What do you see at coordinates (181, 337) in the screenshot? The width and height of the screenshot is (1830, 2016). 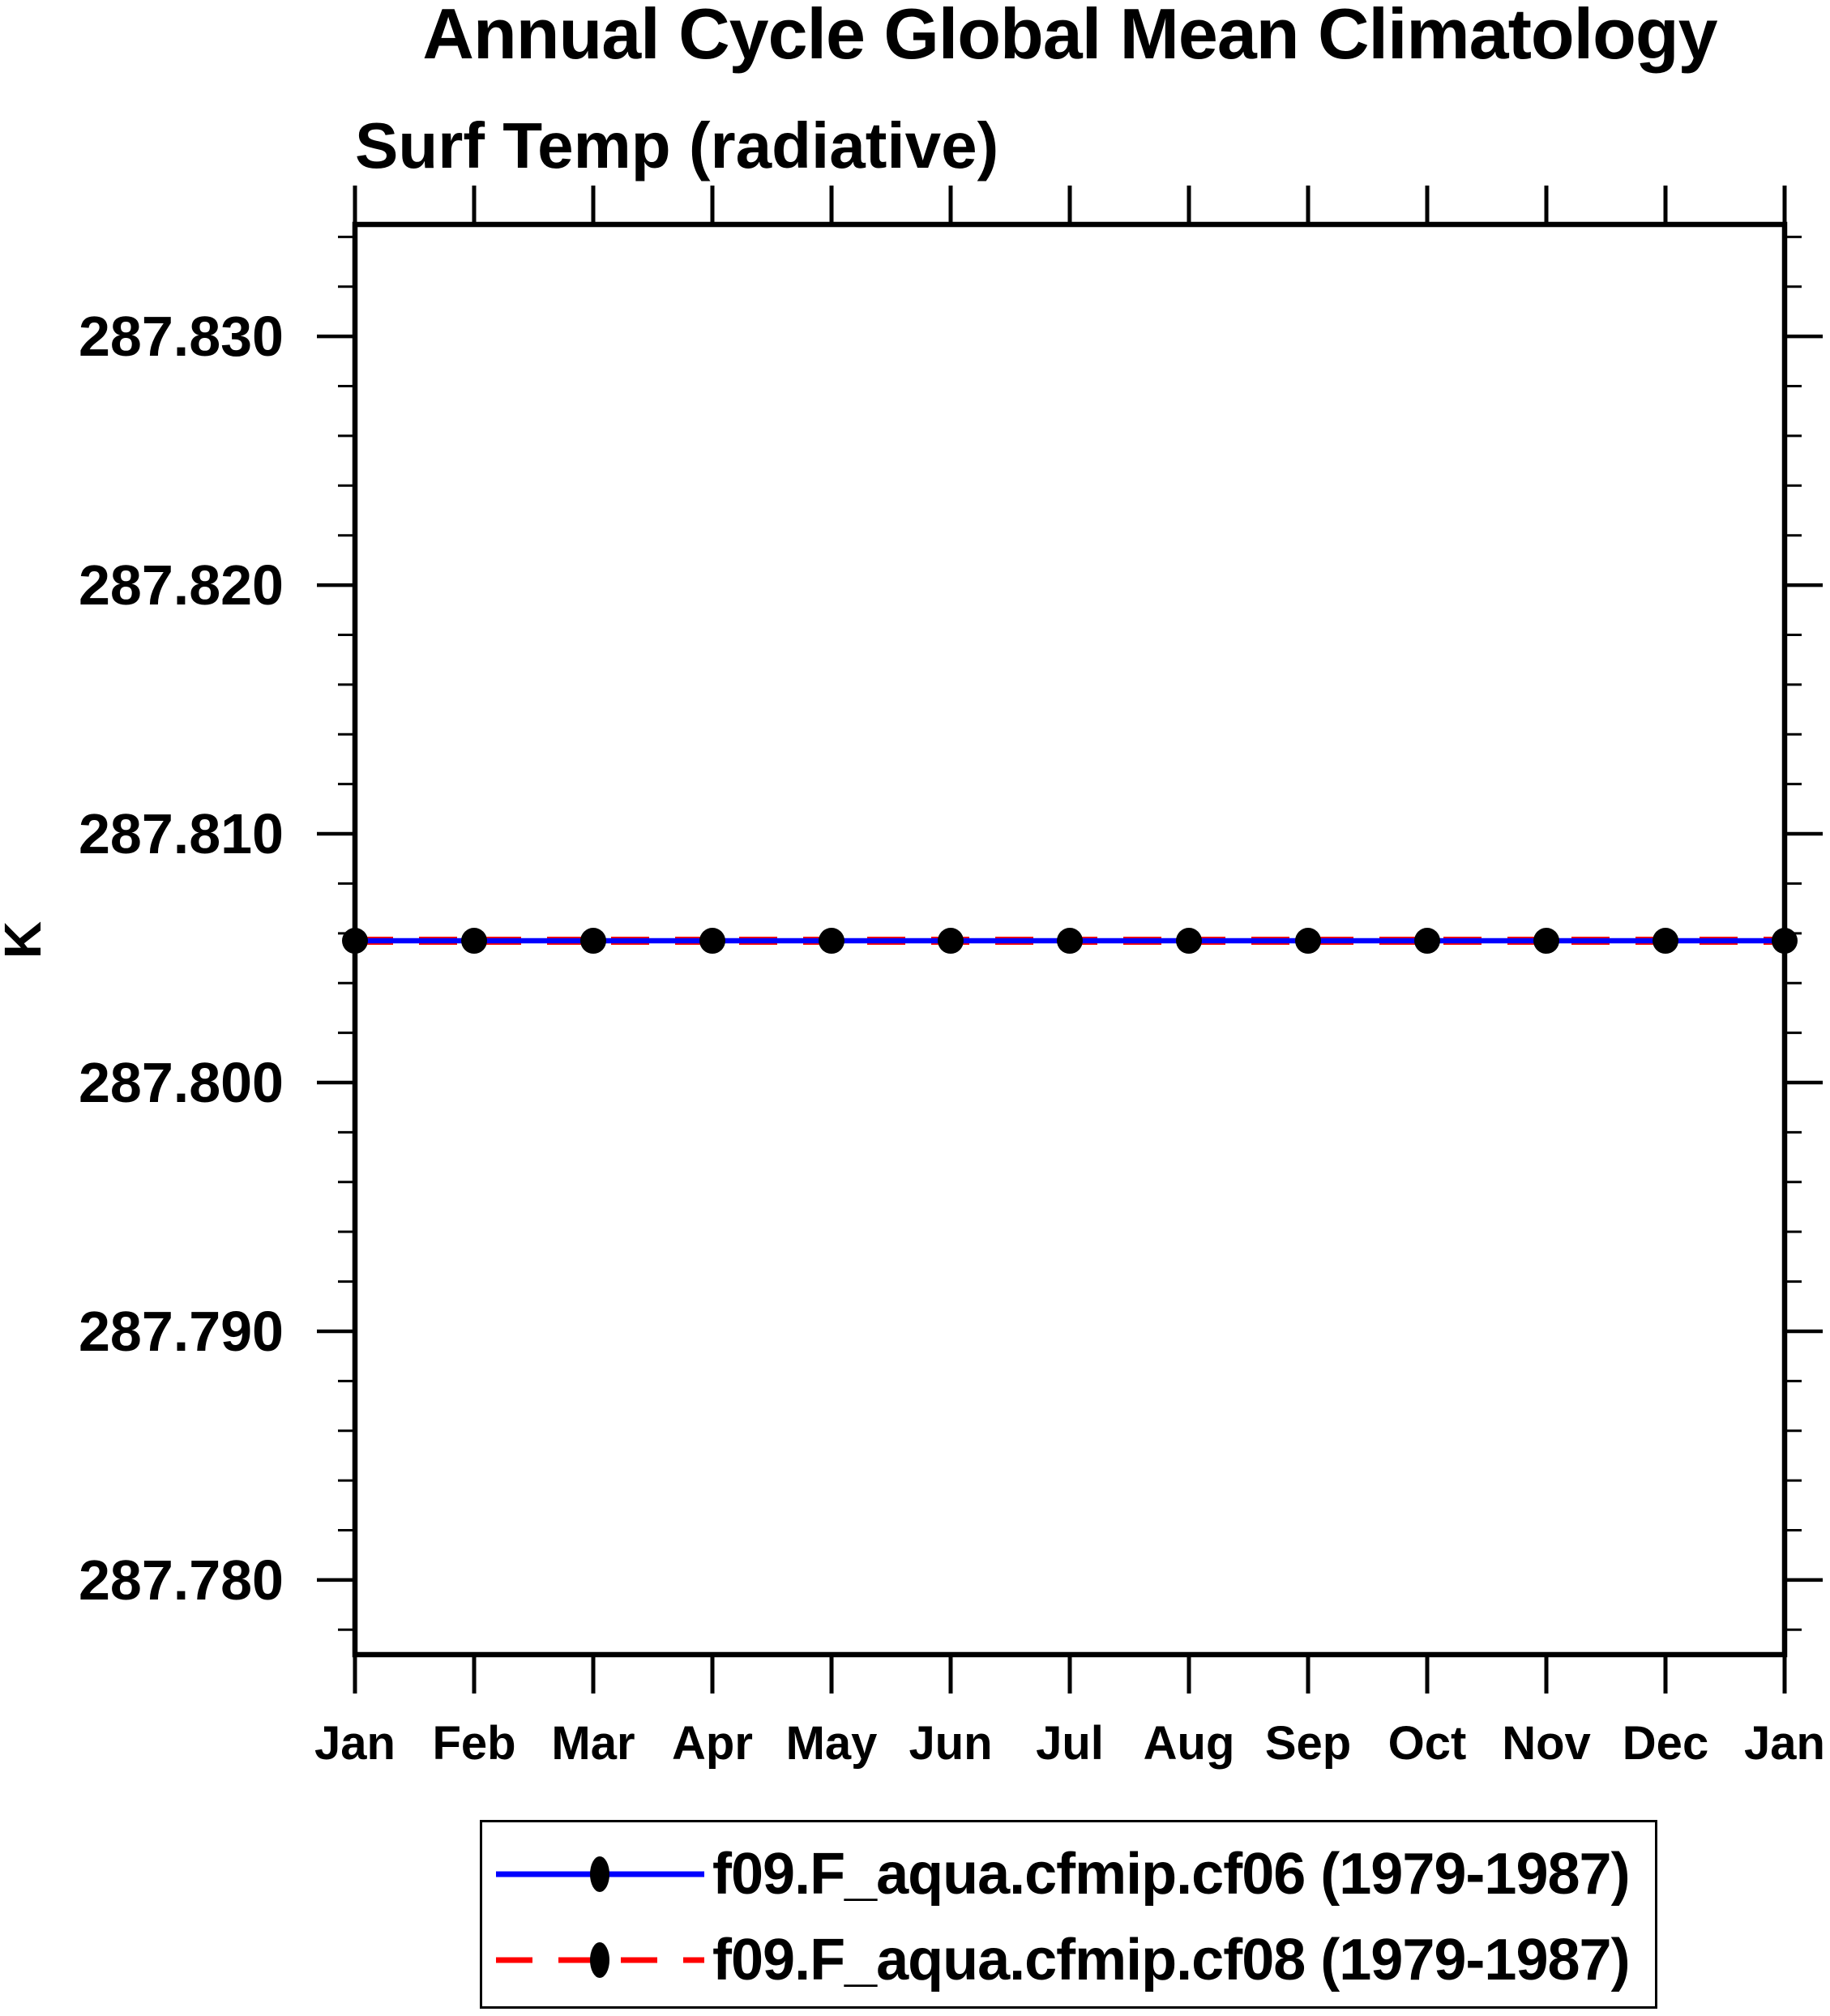 I see `y-tick-label: 287.830` at bounding box center [181, 337].